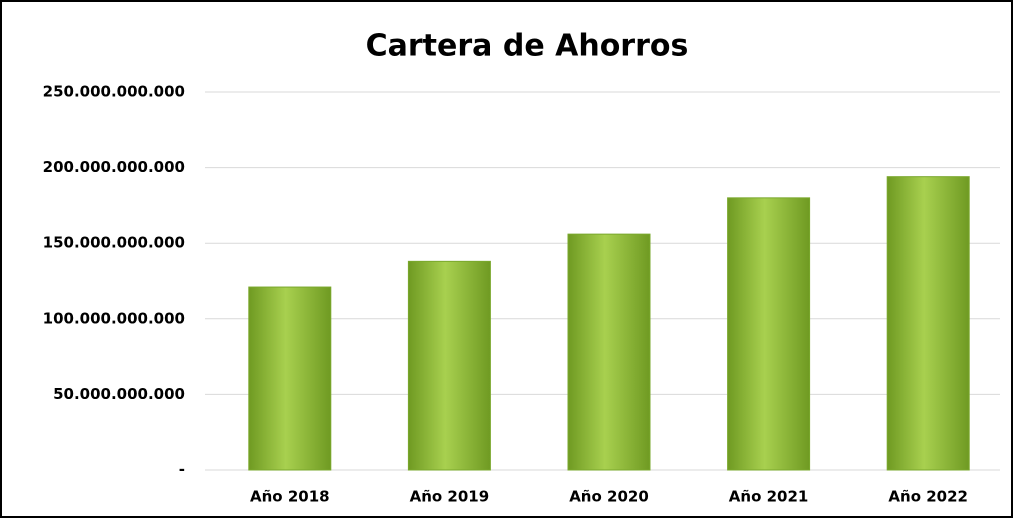 The width and height of the screenshot is (1013, 518). Describe the element at coordinates (114, 167) in the screenshot. I see `y-tick-label: 200.000.000.000` at that location.